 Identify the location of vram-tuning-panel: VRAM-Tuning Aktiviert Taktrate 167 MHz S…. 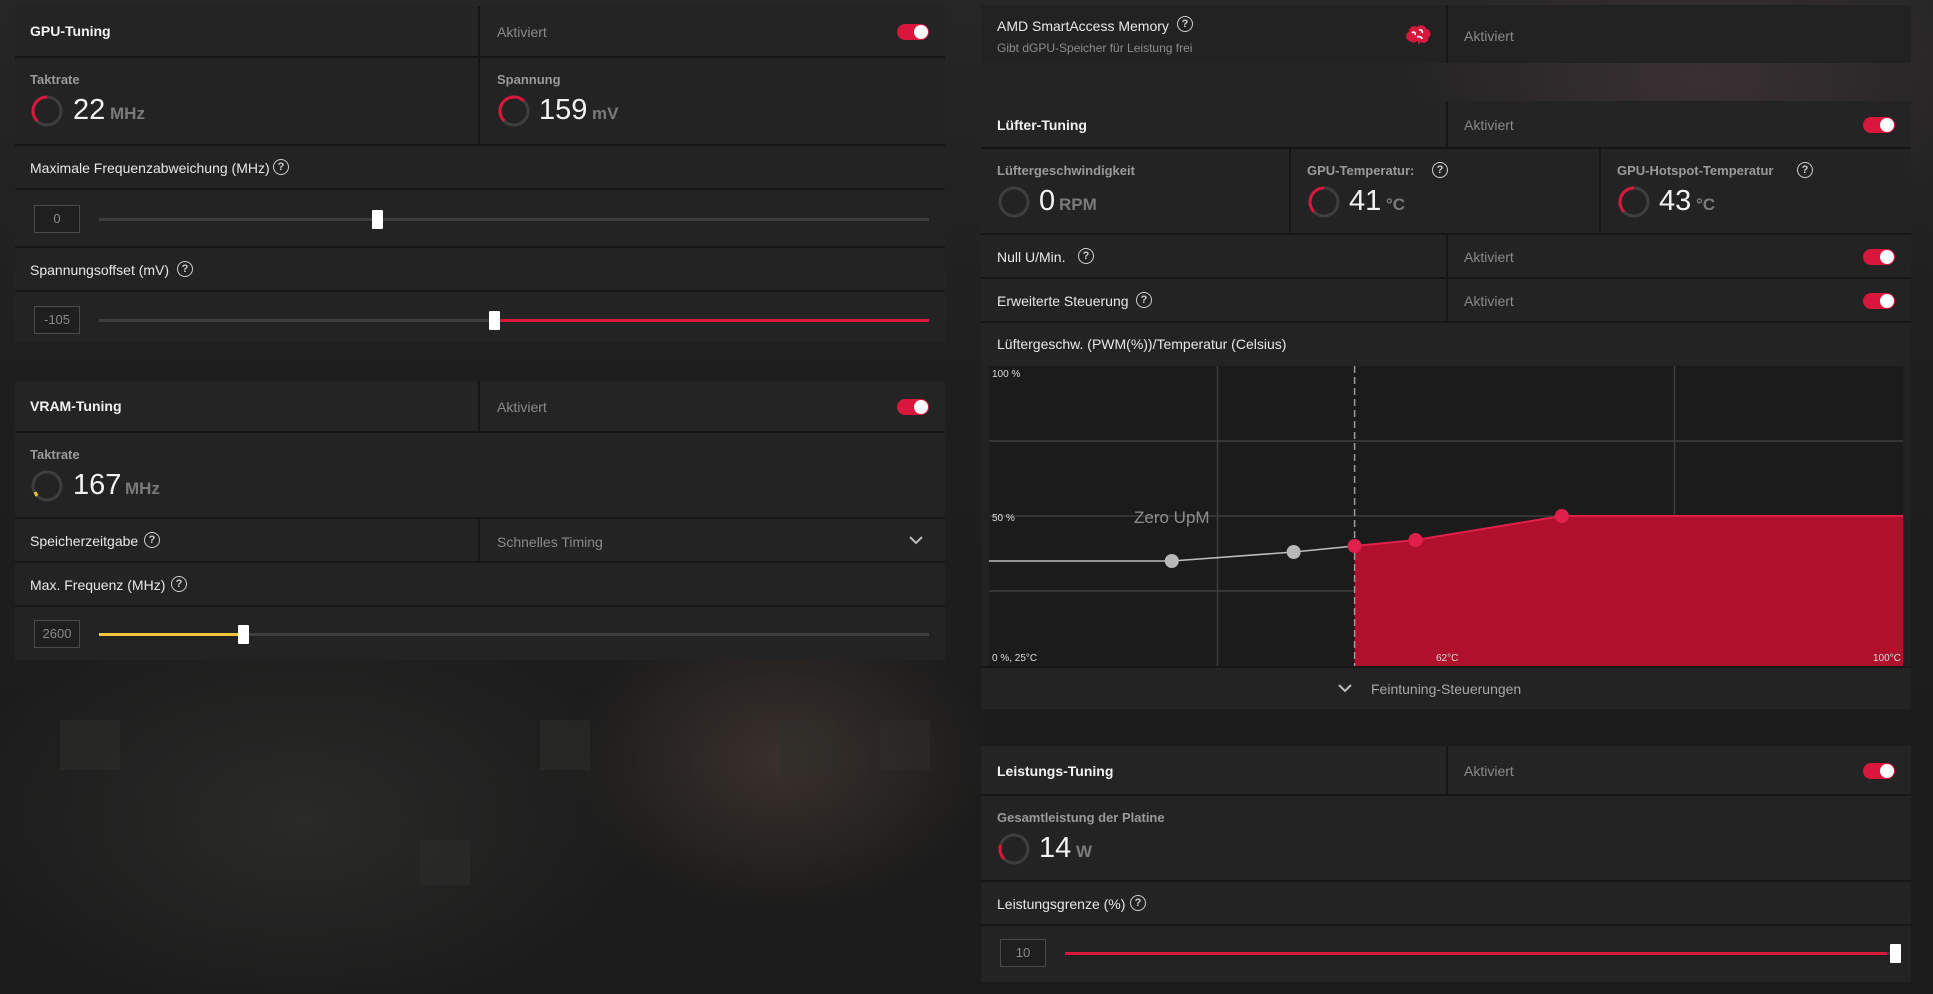
(480, 520).